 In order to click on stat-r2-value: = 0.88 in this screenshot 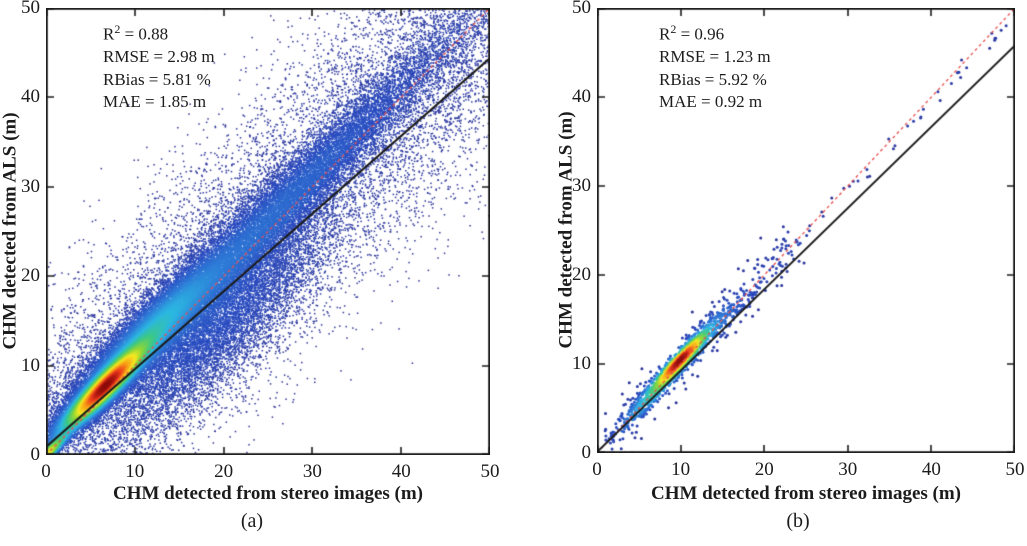, I will do `click(144, 34)`.